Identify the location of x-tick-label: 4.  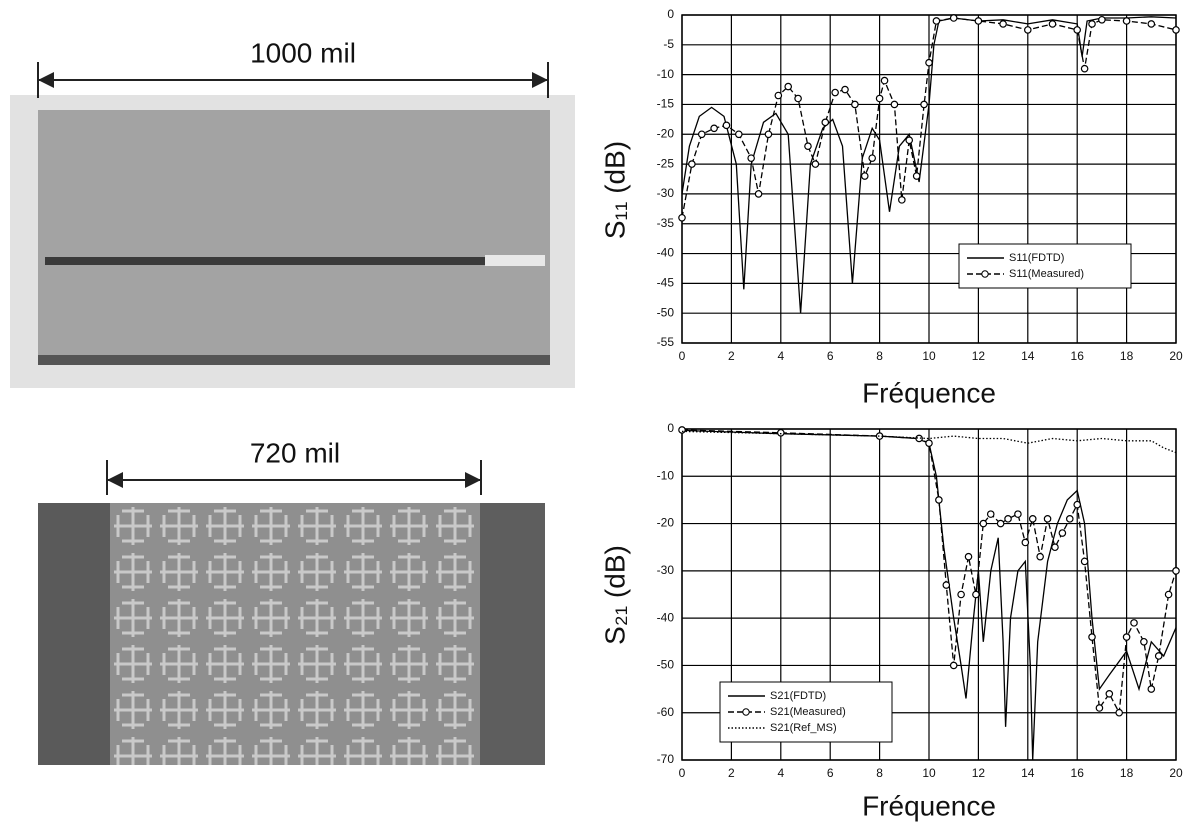
(780, 773).